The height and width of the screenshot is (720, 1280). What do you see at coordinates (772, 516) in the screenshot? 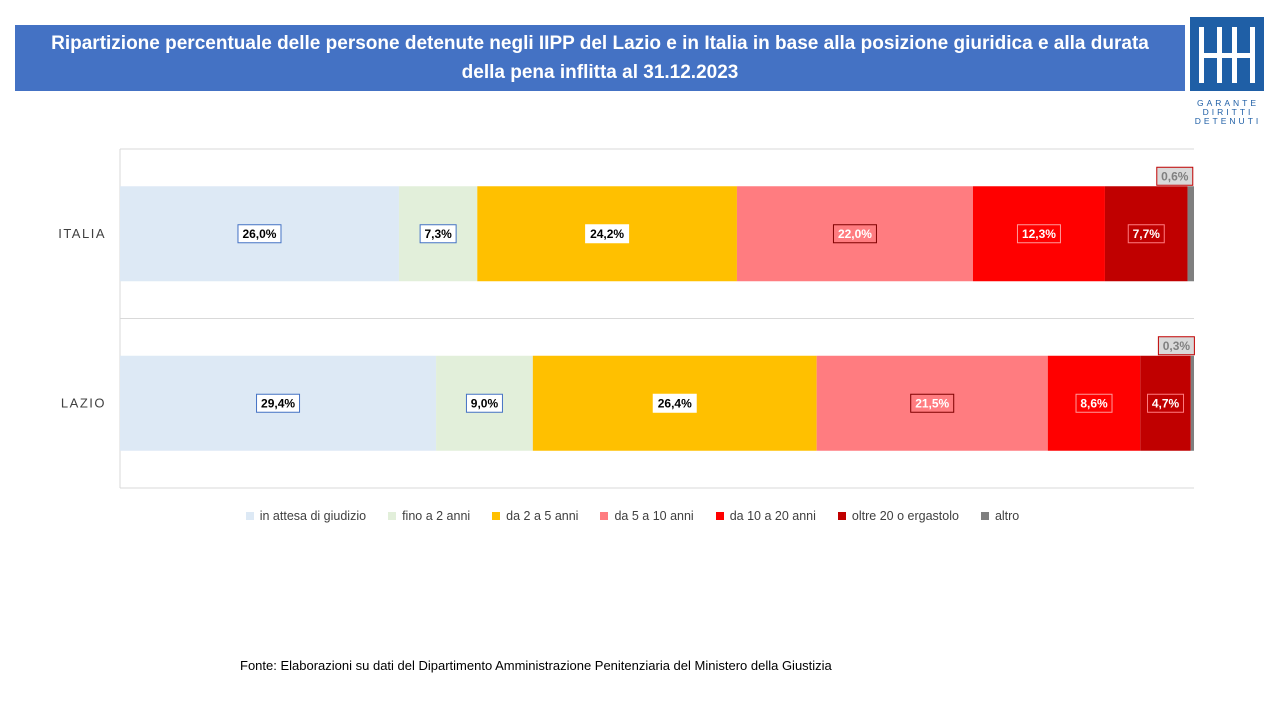
I see `legend-label: da 10 a 20 anni` at bounding box center [772, 516].